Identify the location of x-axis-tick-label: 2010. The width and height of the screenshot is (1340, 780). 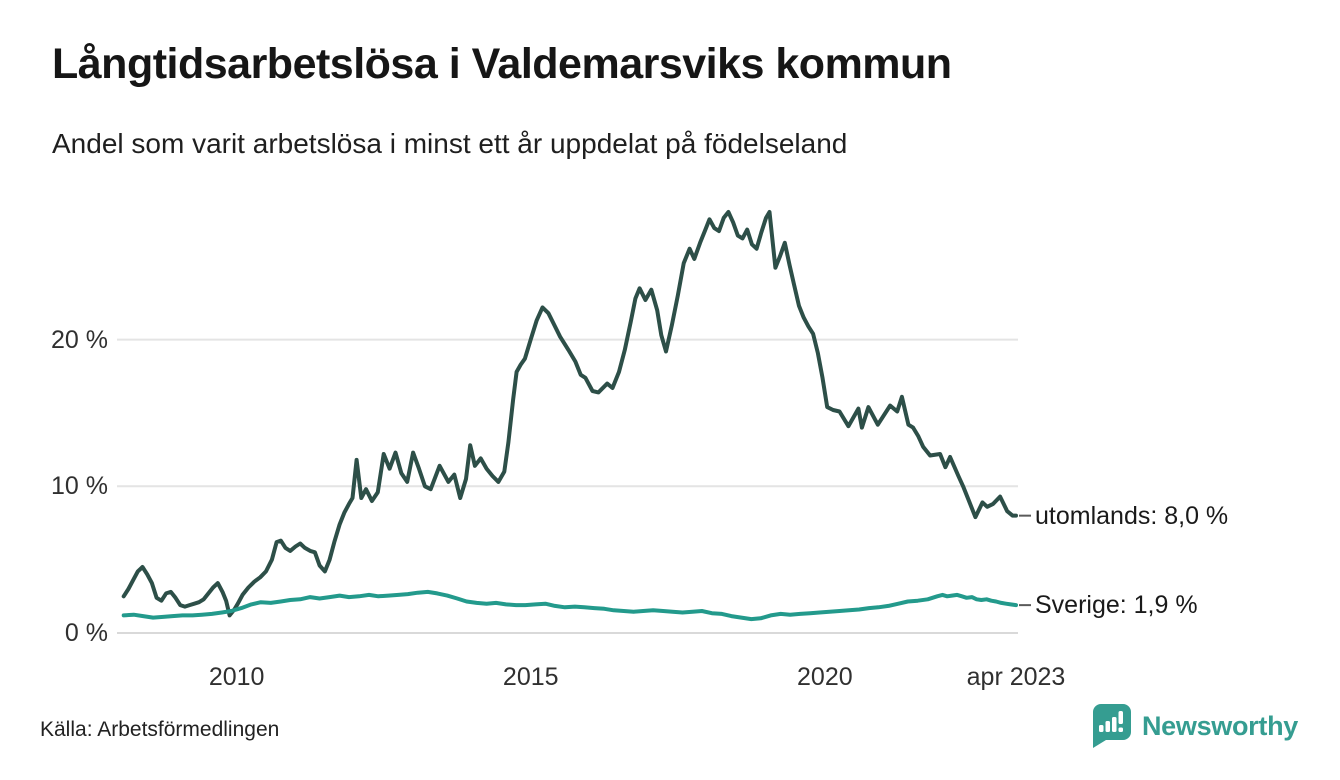
(236, 677).